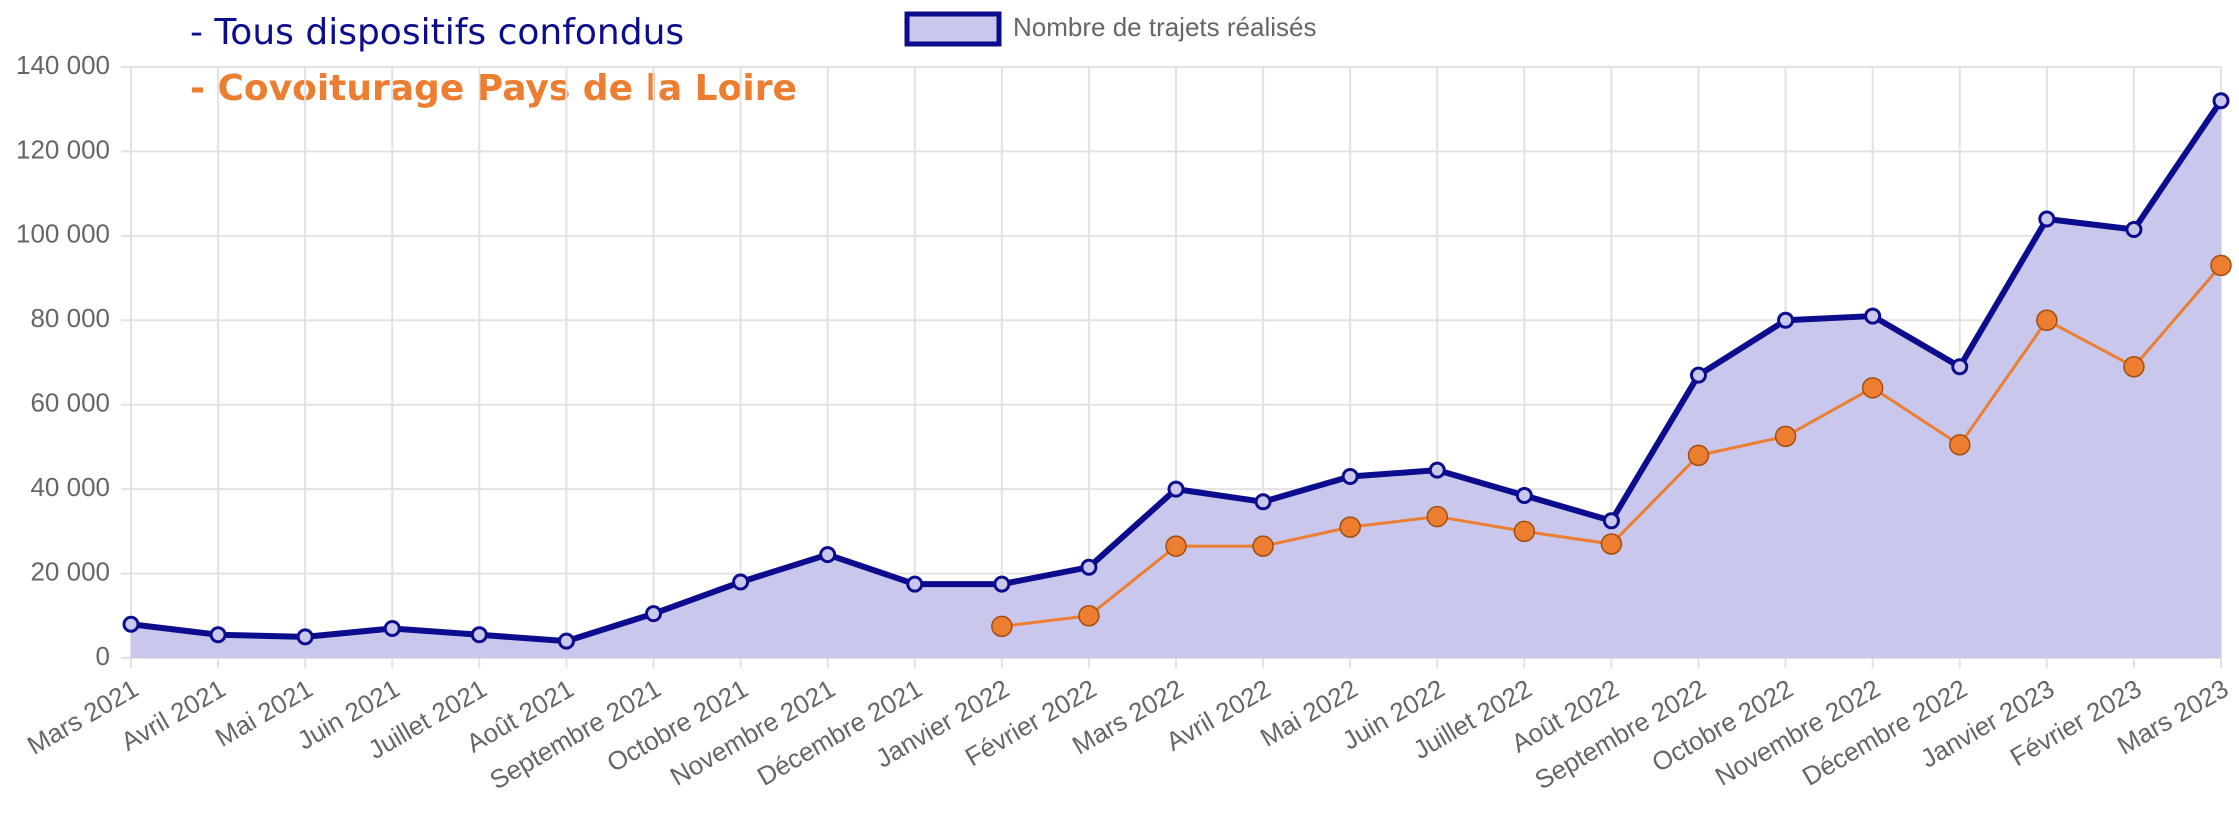 The height and width of the screenshot is (821, 2239). What do you see at coordinates (1164, 27) in the screenshot?
I see `legend-label: Nombre de trajets réalisés` at bounding box center [1164, 27].